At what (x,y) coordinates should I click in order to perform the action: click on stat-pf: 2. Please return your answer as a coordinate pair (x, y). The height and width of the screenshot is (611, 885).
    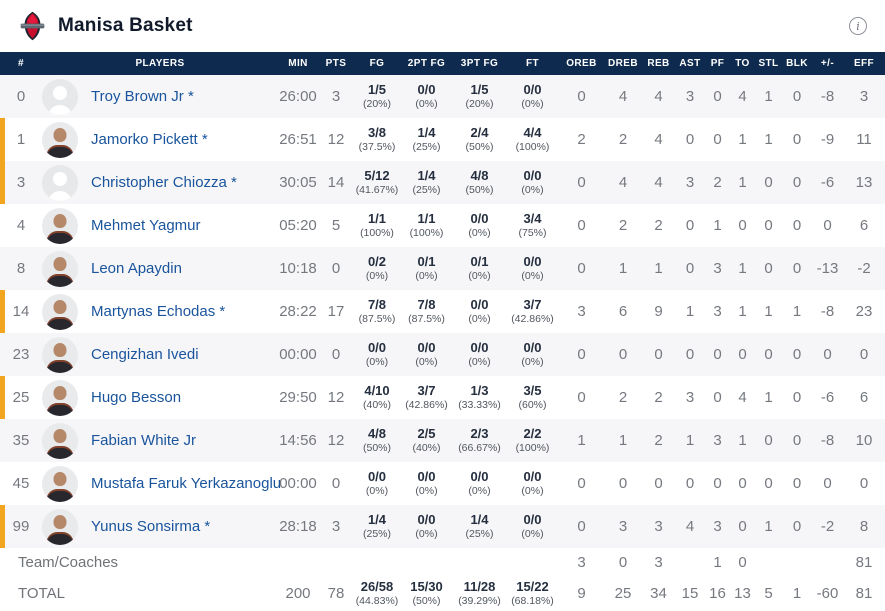
    Looking at the image, I should click on (717, 182).